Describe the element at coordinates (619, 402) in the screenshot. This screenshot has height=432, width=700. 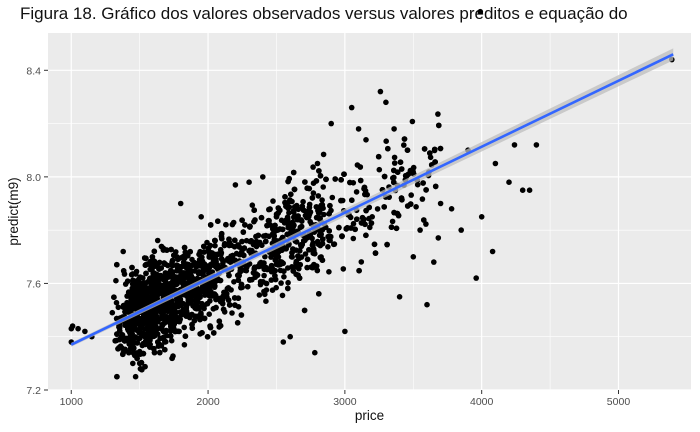
I see `x-tick-label: 5000` at that location.